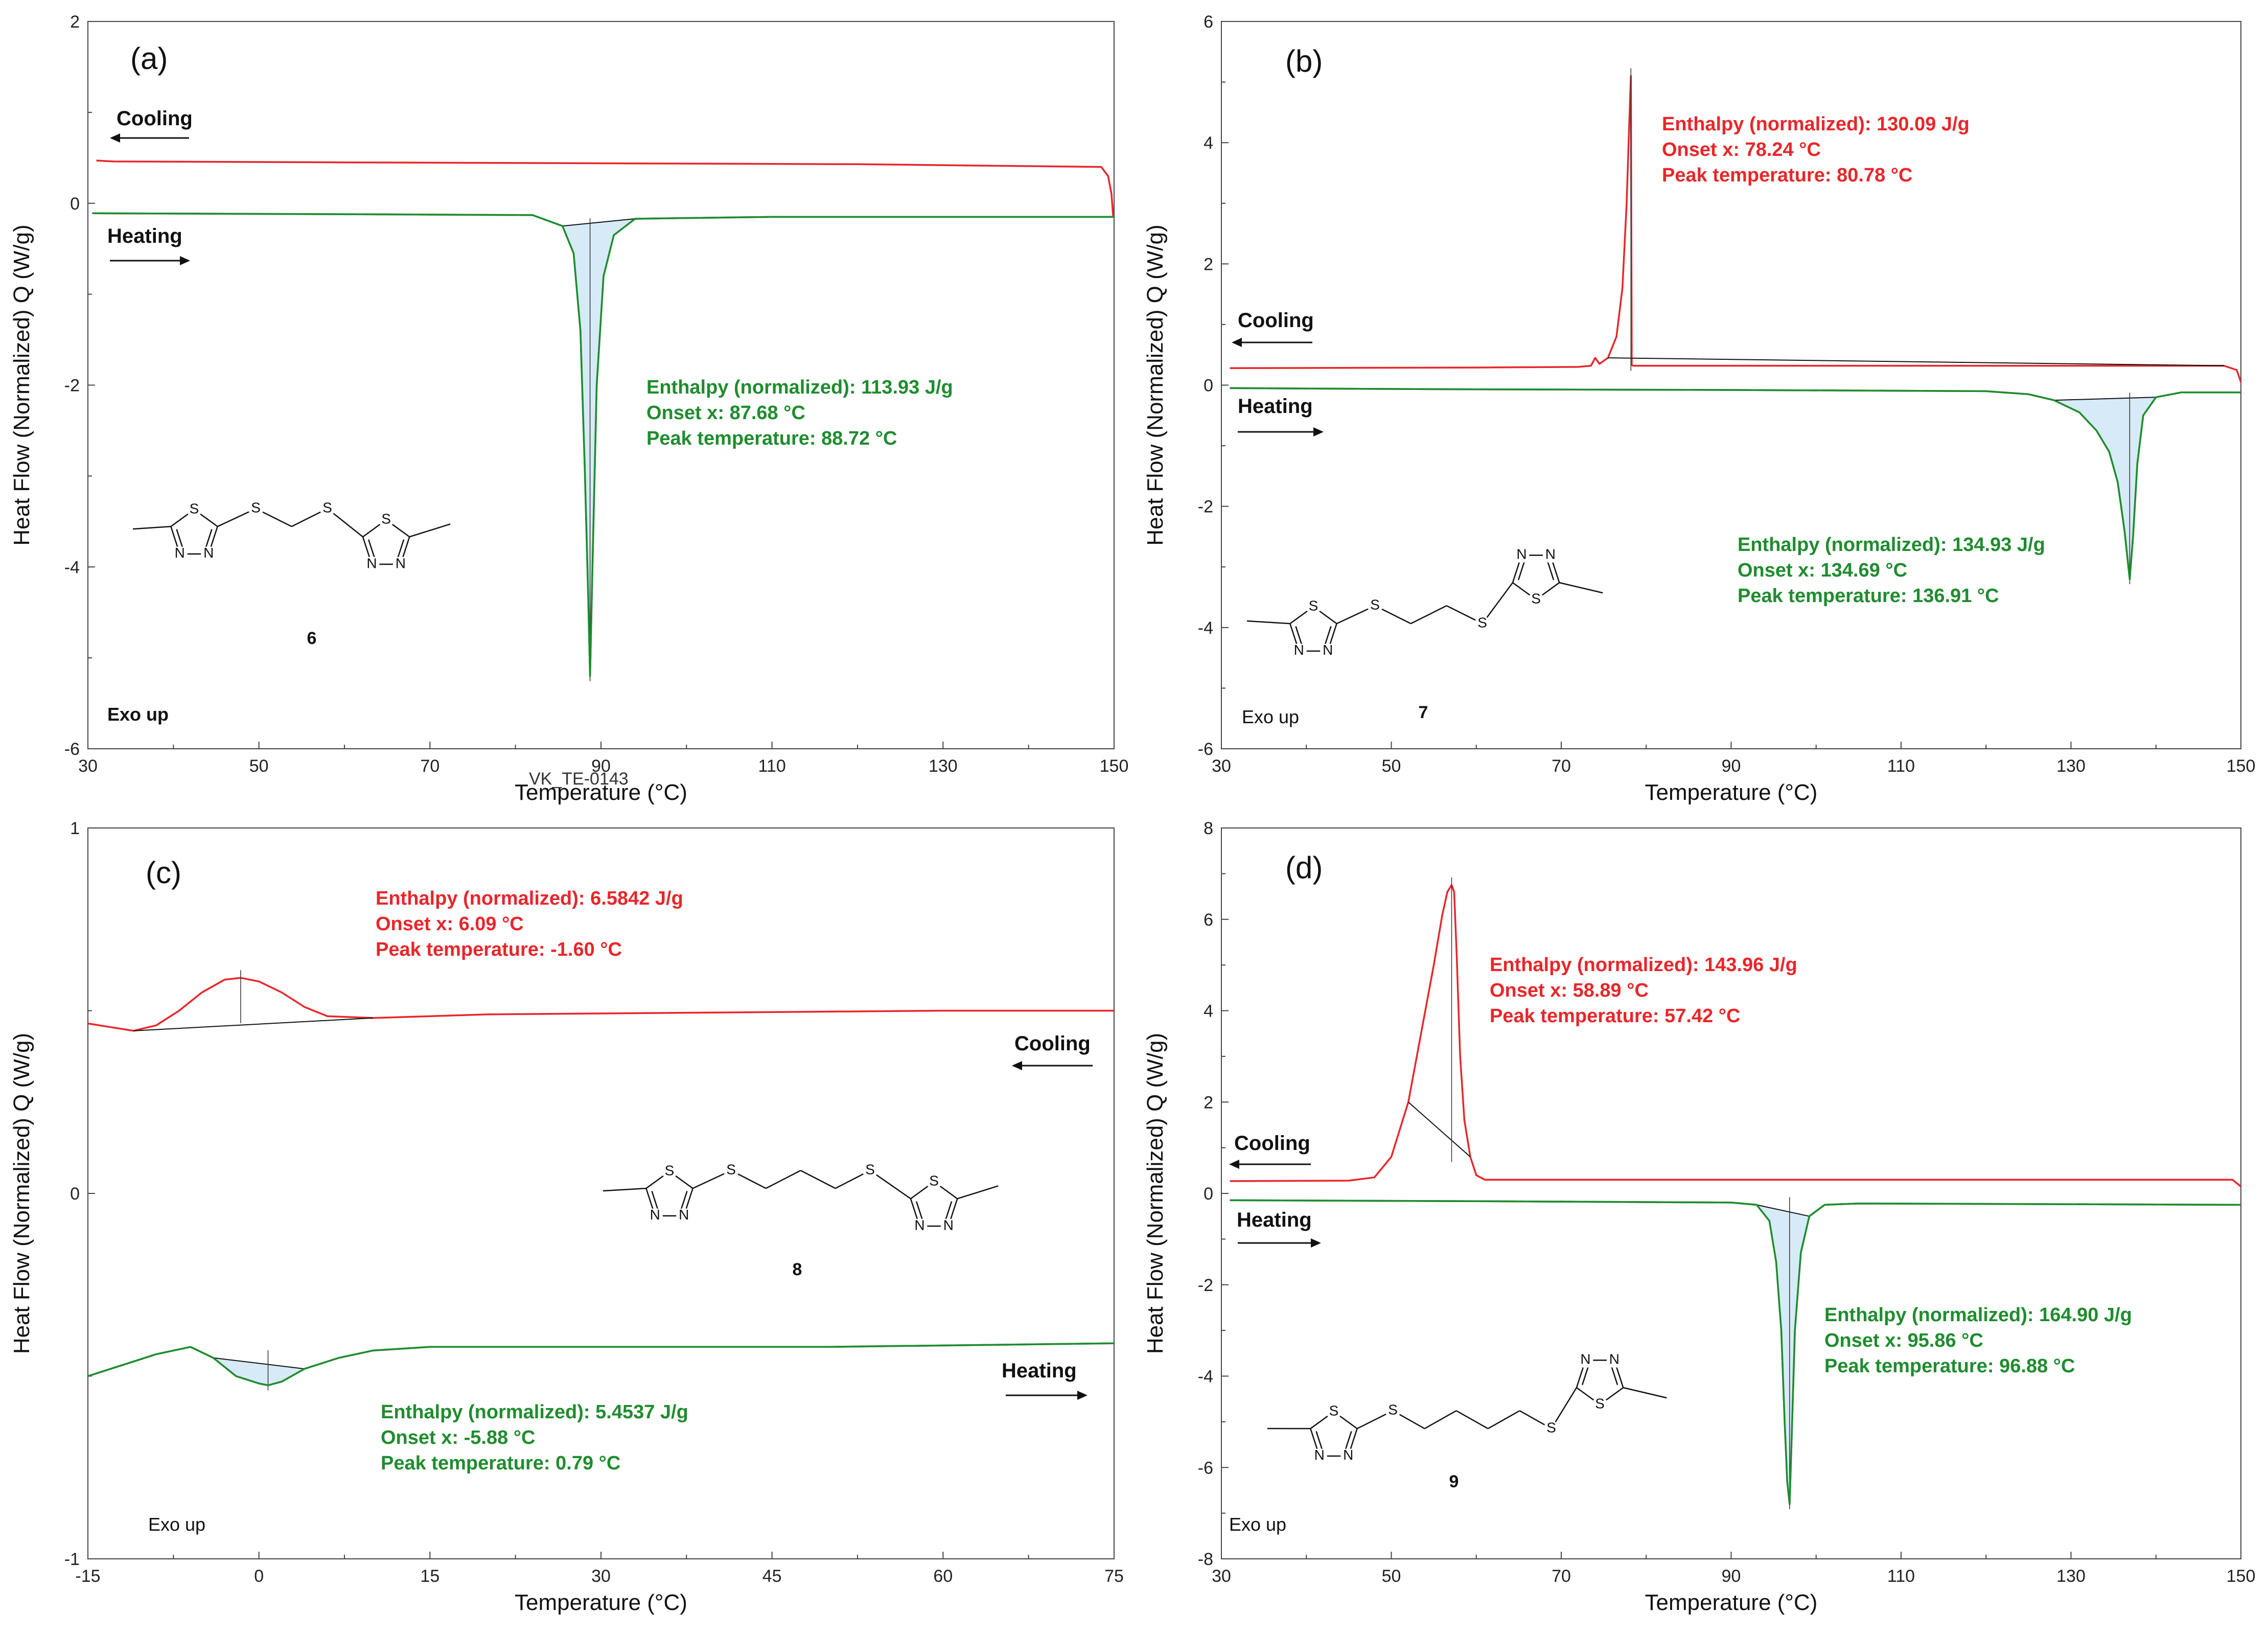 Image resolution: width=2268 pixels, height=1635 pixels. I want to click on annotation-heating-line: Peak temperature: 0.79 °C, so click(501, 1463).